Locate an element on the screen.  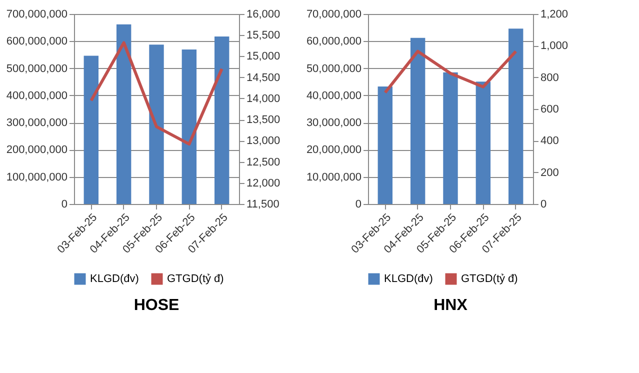
y-tick-label: 500,000,000 is located at coordinates (37, 68).